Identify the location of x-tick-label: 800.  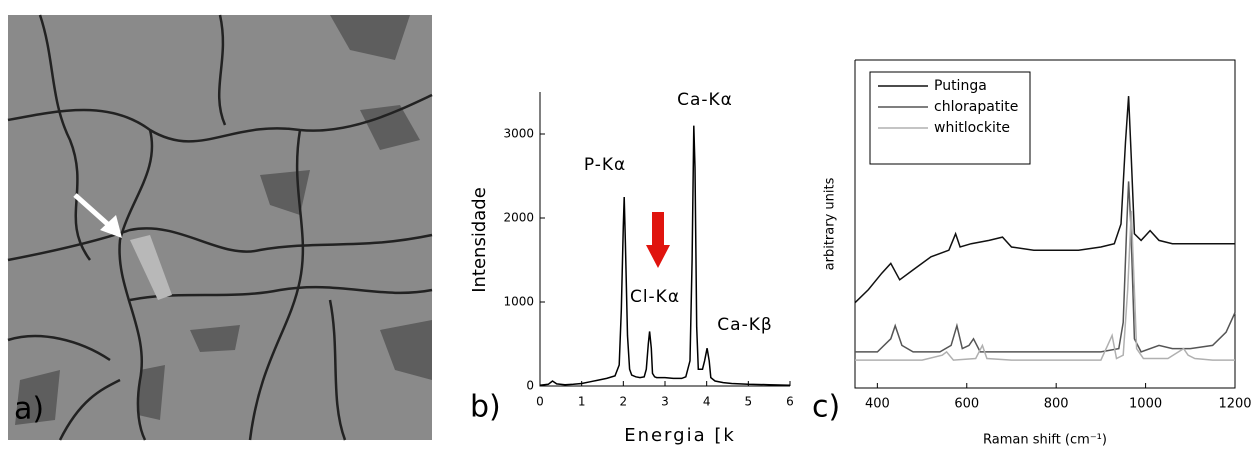
(1056, 404).